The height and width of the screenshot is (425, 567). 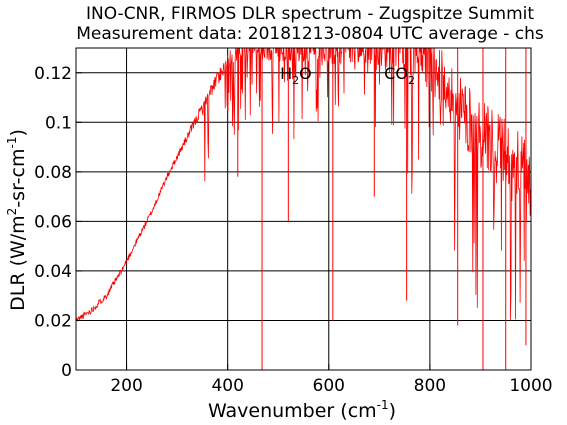 I want to click on y-tick-label: 0.06, so click(x=53, y=222).